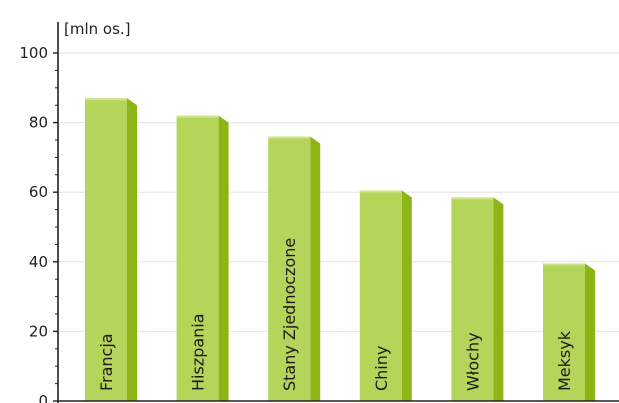  I want to click on bar-1: Francja, so click(111, 250).